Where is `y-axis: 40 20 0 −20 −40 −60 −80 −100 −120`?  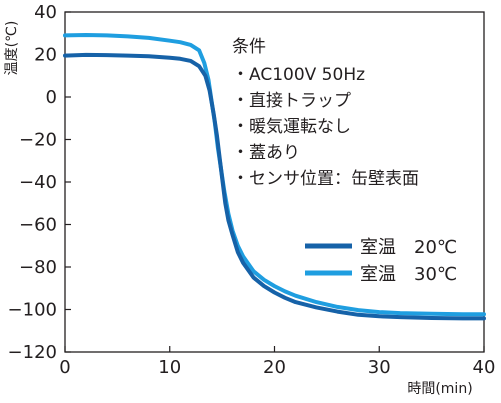
y-axis: 40 20 0 −20 −40 −60 −80 −100 −120 is located at coordinates (39, 182).